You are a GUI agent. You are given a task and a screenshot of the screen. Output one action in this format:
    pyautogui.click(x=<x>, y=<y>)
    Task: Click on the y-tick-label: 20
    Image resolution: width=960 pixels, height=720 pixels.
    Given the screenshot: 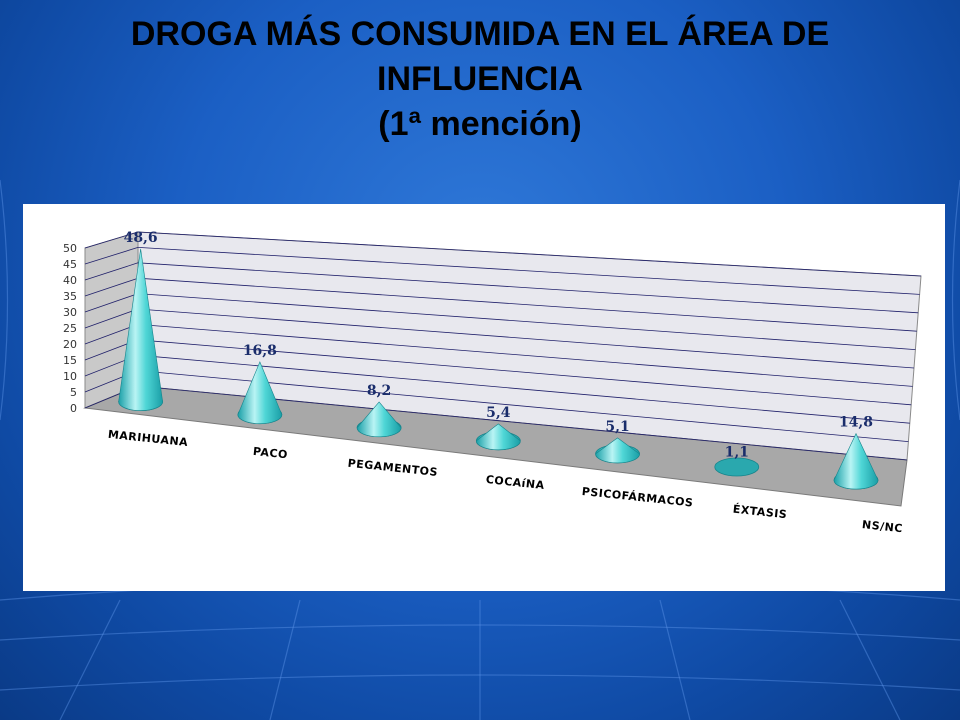 What is the action you would take?
    pyautogui.click(x=70, y=344)
    